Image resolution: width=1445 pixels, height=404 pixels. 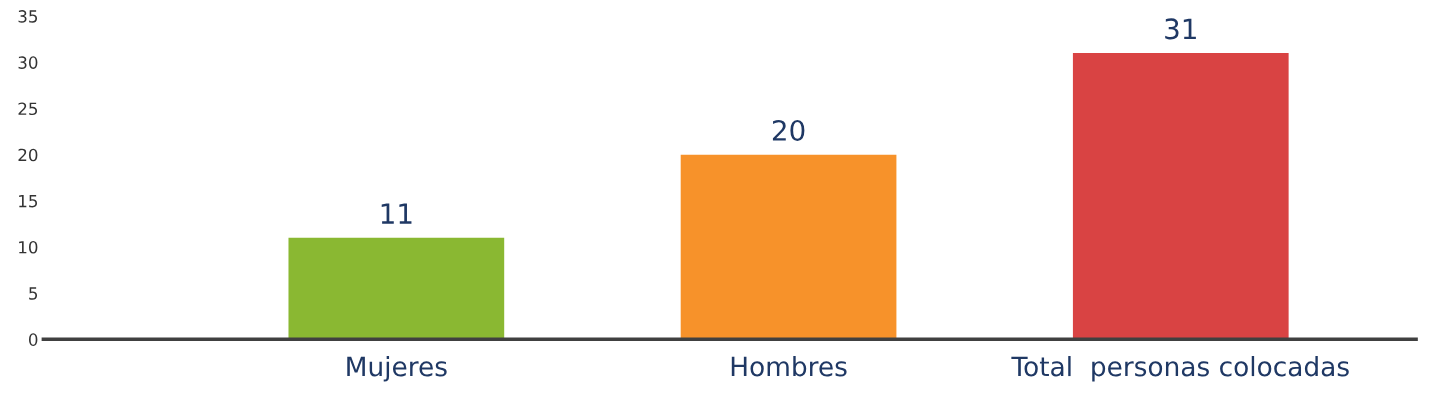 I want to click on y-tick-label: 20, so click(x=28, y=155).